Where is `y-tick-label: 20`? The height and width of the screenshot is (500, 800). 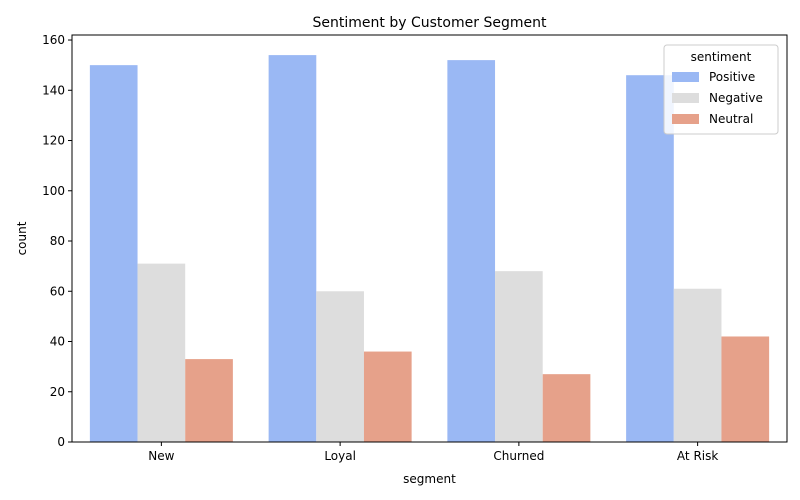
y-tick-label: 20 is located at coordinates (57, 392).